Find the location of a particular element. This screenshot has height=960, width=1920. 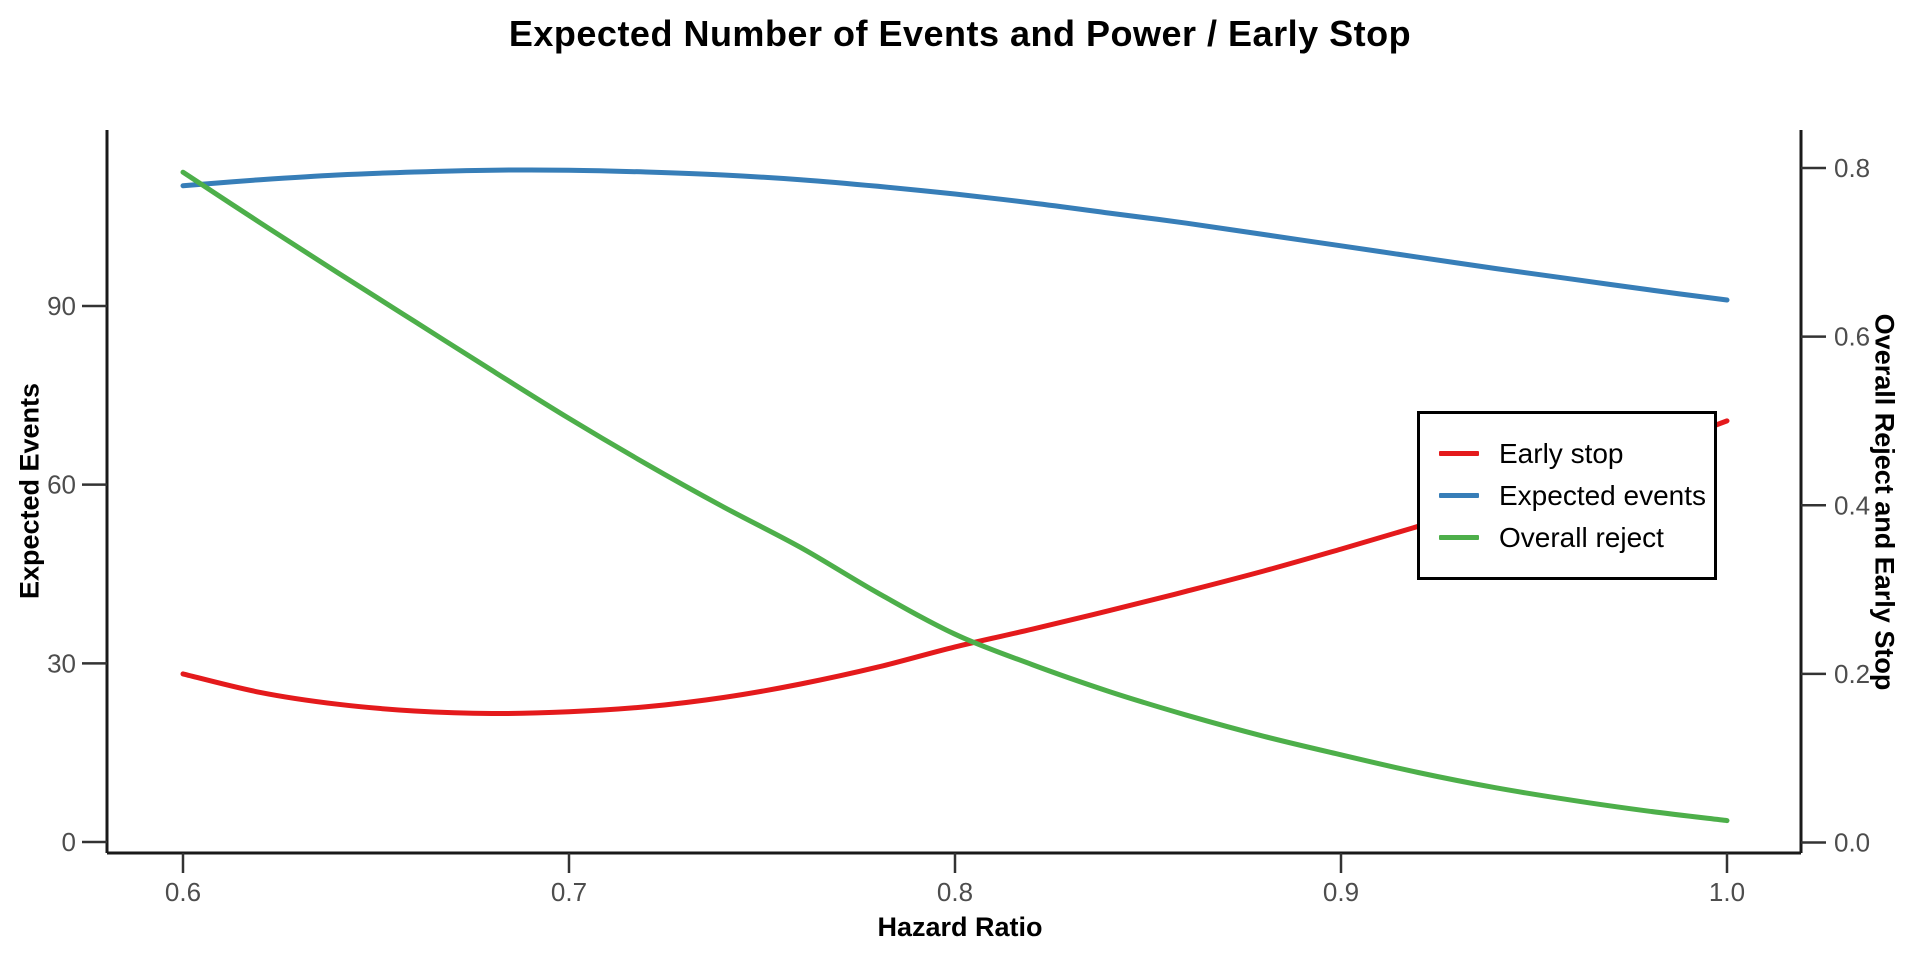

y-left-tick-label: 60 is located at coordinates (61, 485).